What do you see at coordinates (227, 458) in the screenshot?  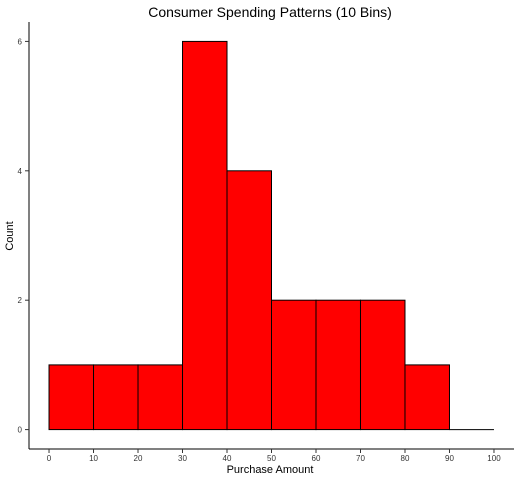 I see `x-tick-label: 40` at bounding box center [227, 458].